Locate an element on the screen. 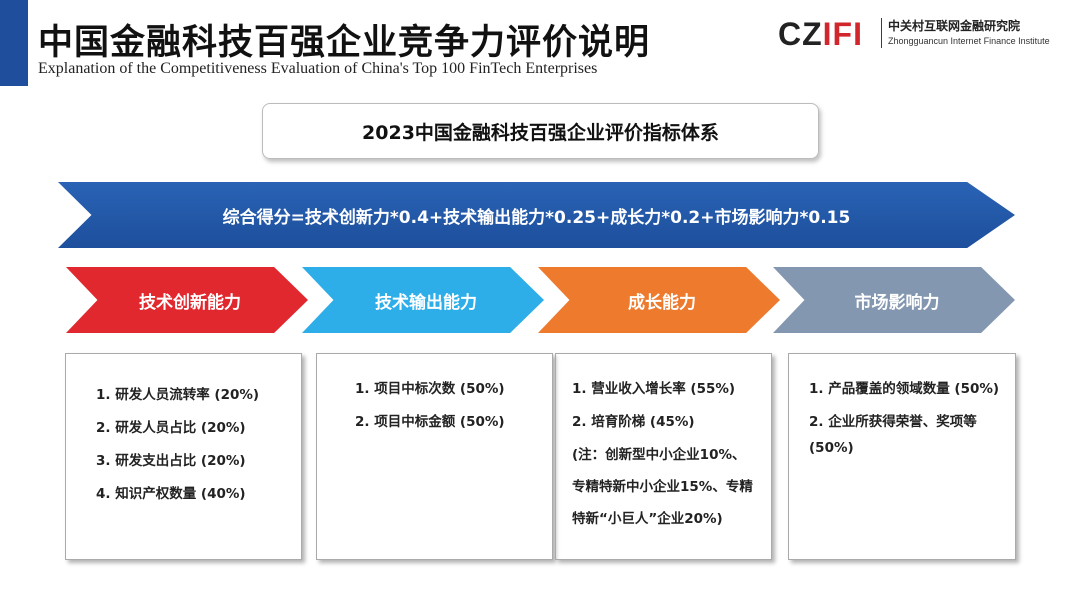  chevron-market-influence: 市场影响力 is located at coordinates (894, 300).